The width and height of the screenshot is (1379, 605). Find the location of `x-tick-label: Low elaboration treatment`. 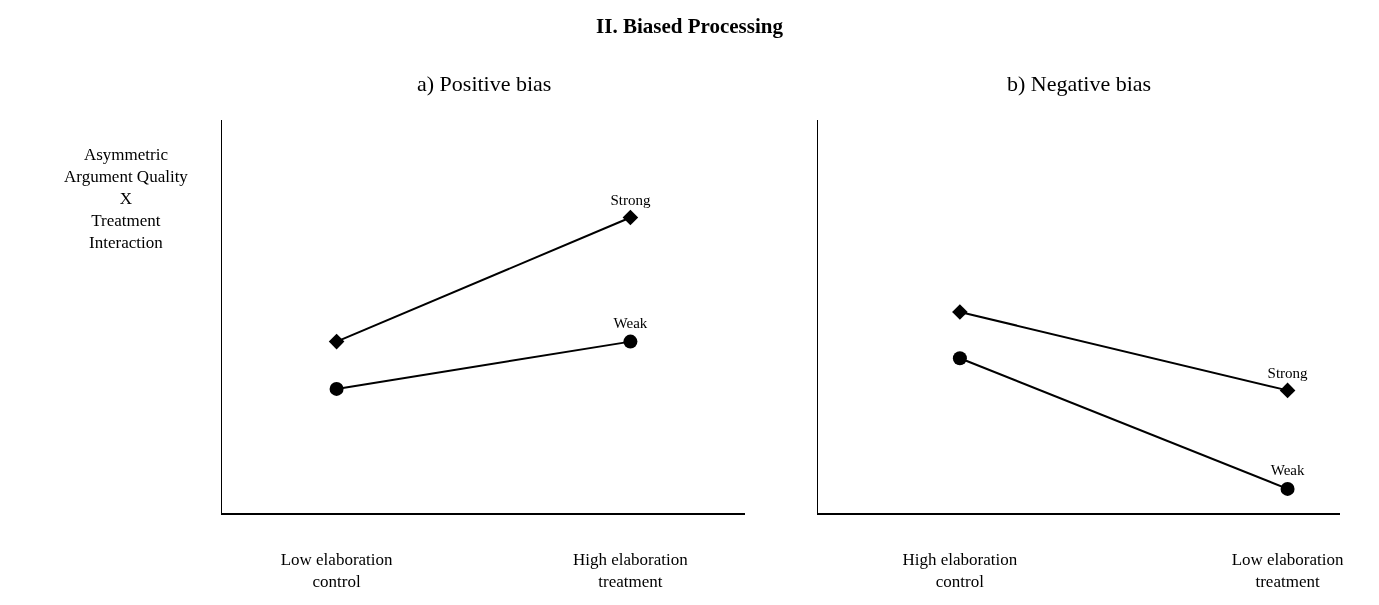

x-tick-label: Low elaboration treatment is located at coordinates (1287, 570).